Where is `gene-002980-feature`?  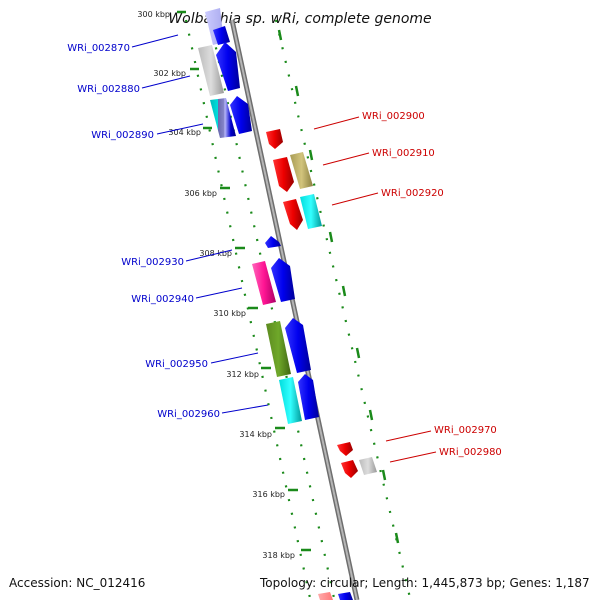 gene-002980-feature is located at coordinates (368, 466).